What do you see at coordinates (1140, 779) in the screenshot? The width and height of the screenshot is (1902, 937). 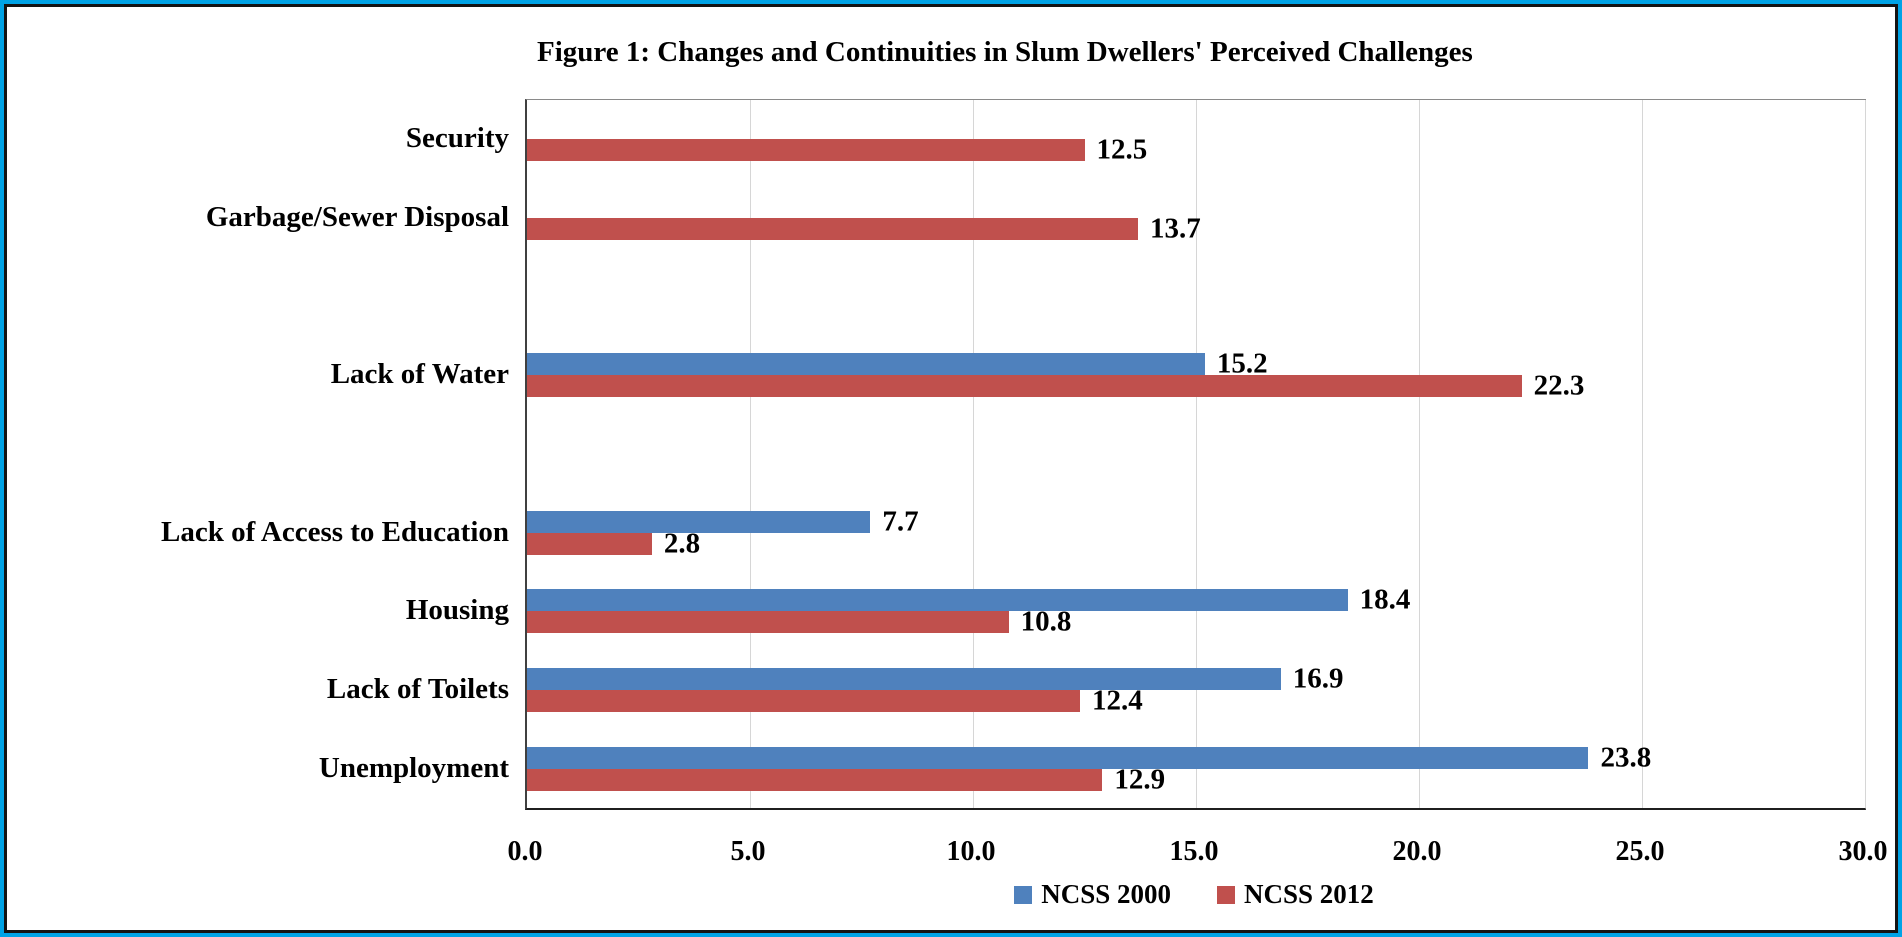 I see `data-label: 12.9` at bounding box center [1140, 779].